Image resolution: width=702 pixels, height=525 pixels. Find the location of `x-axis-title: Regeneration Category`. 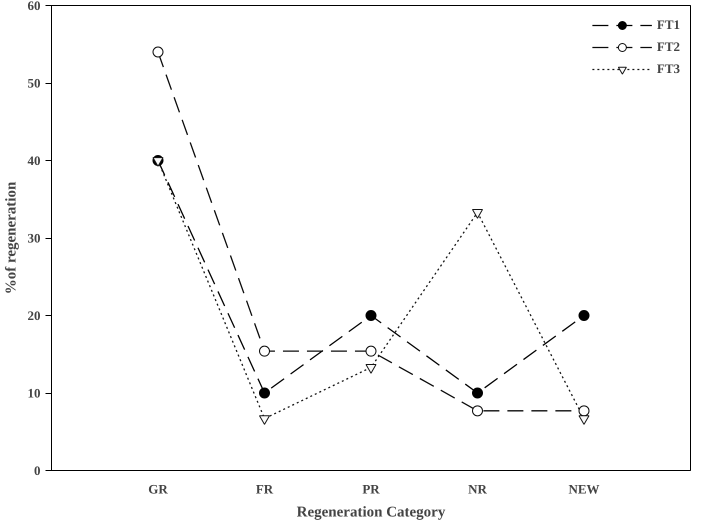

x-axis-title: Regeneration Category is located at coordinates (371, 512).